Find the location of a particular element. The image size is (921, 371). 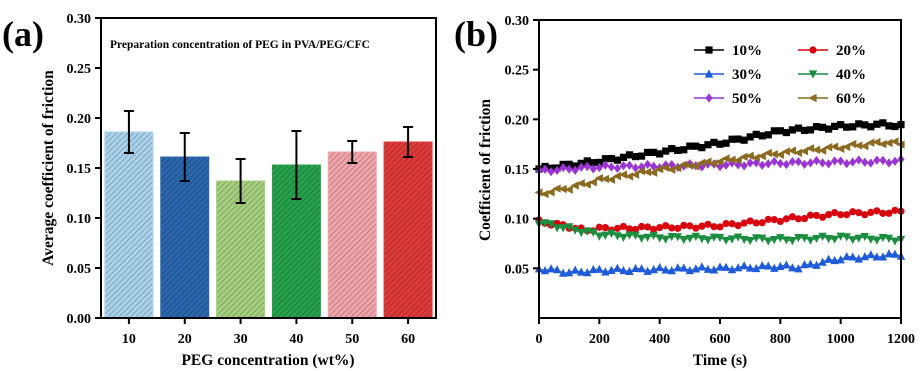

x-tick-label: 60 is located at coordinates (408, 339).